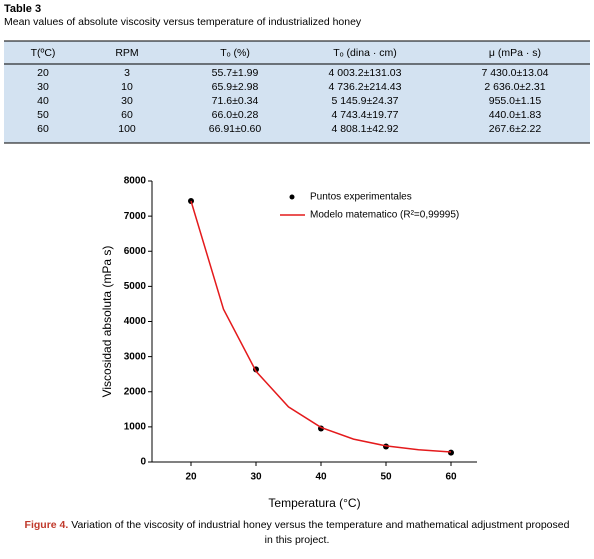 This screenshot has height=559, width=594. Describe the element at coordinates (135, 356) in the screenshot. I see `y-tick-label: 3000` at that location.